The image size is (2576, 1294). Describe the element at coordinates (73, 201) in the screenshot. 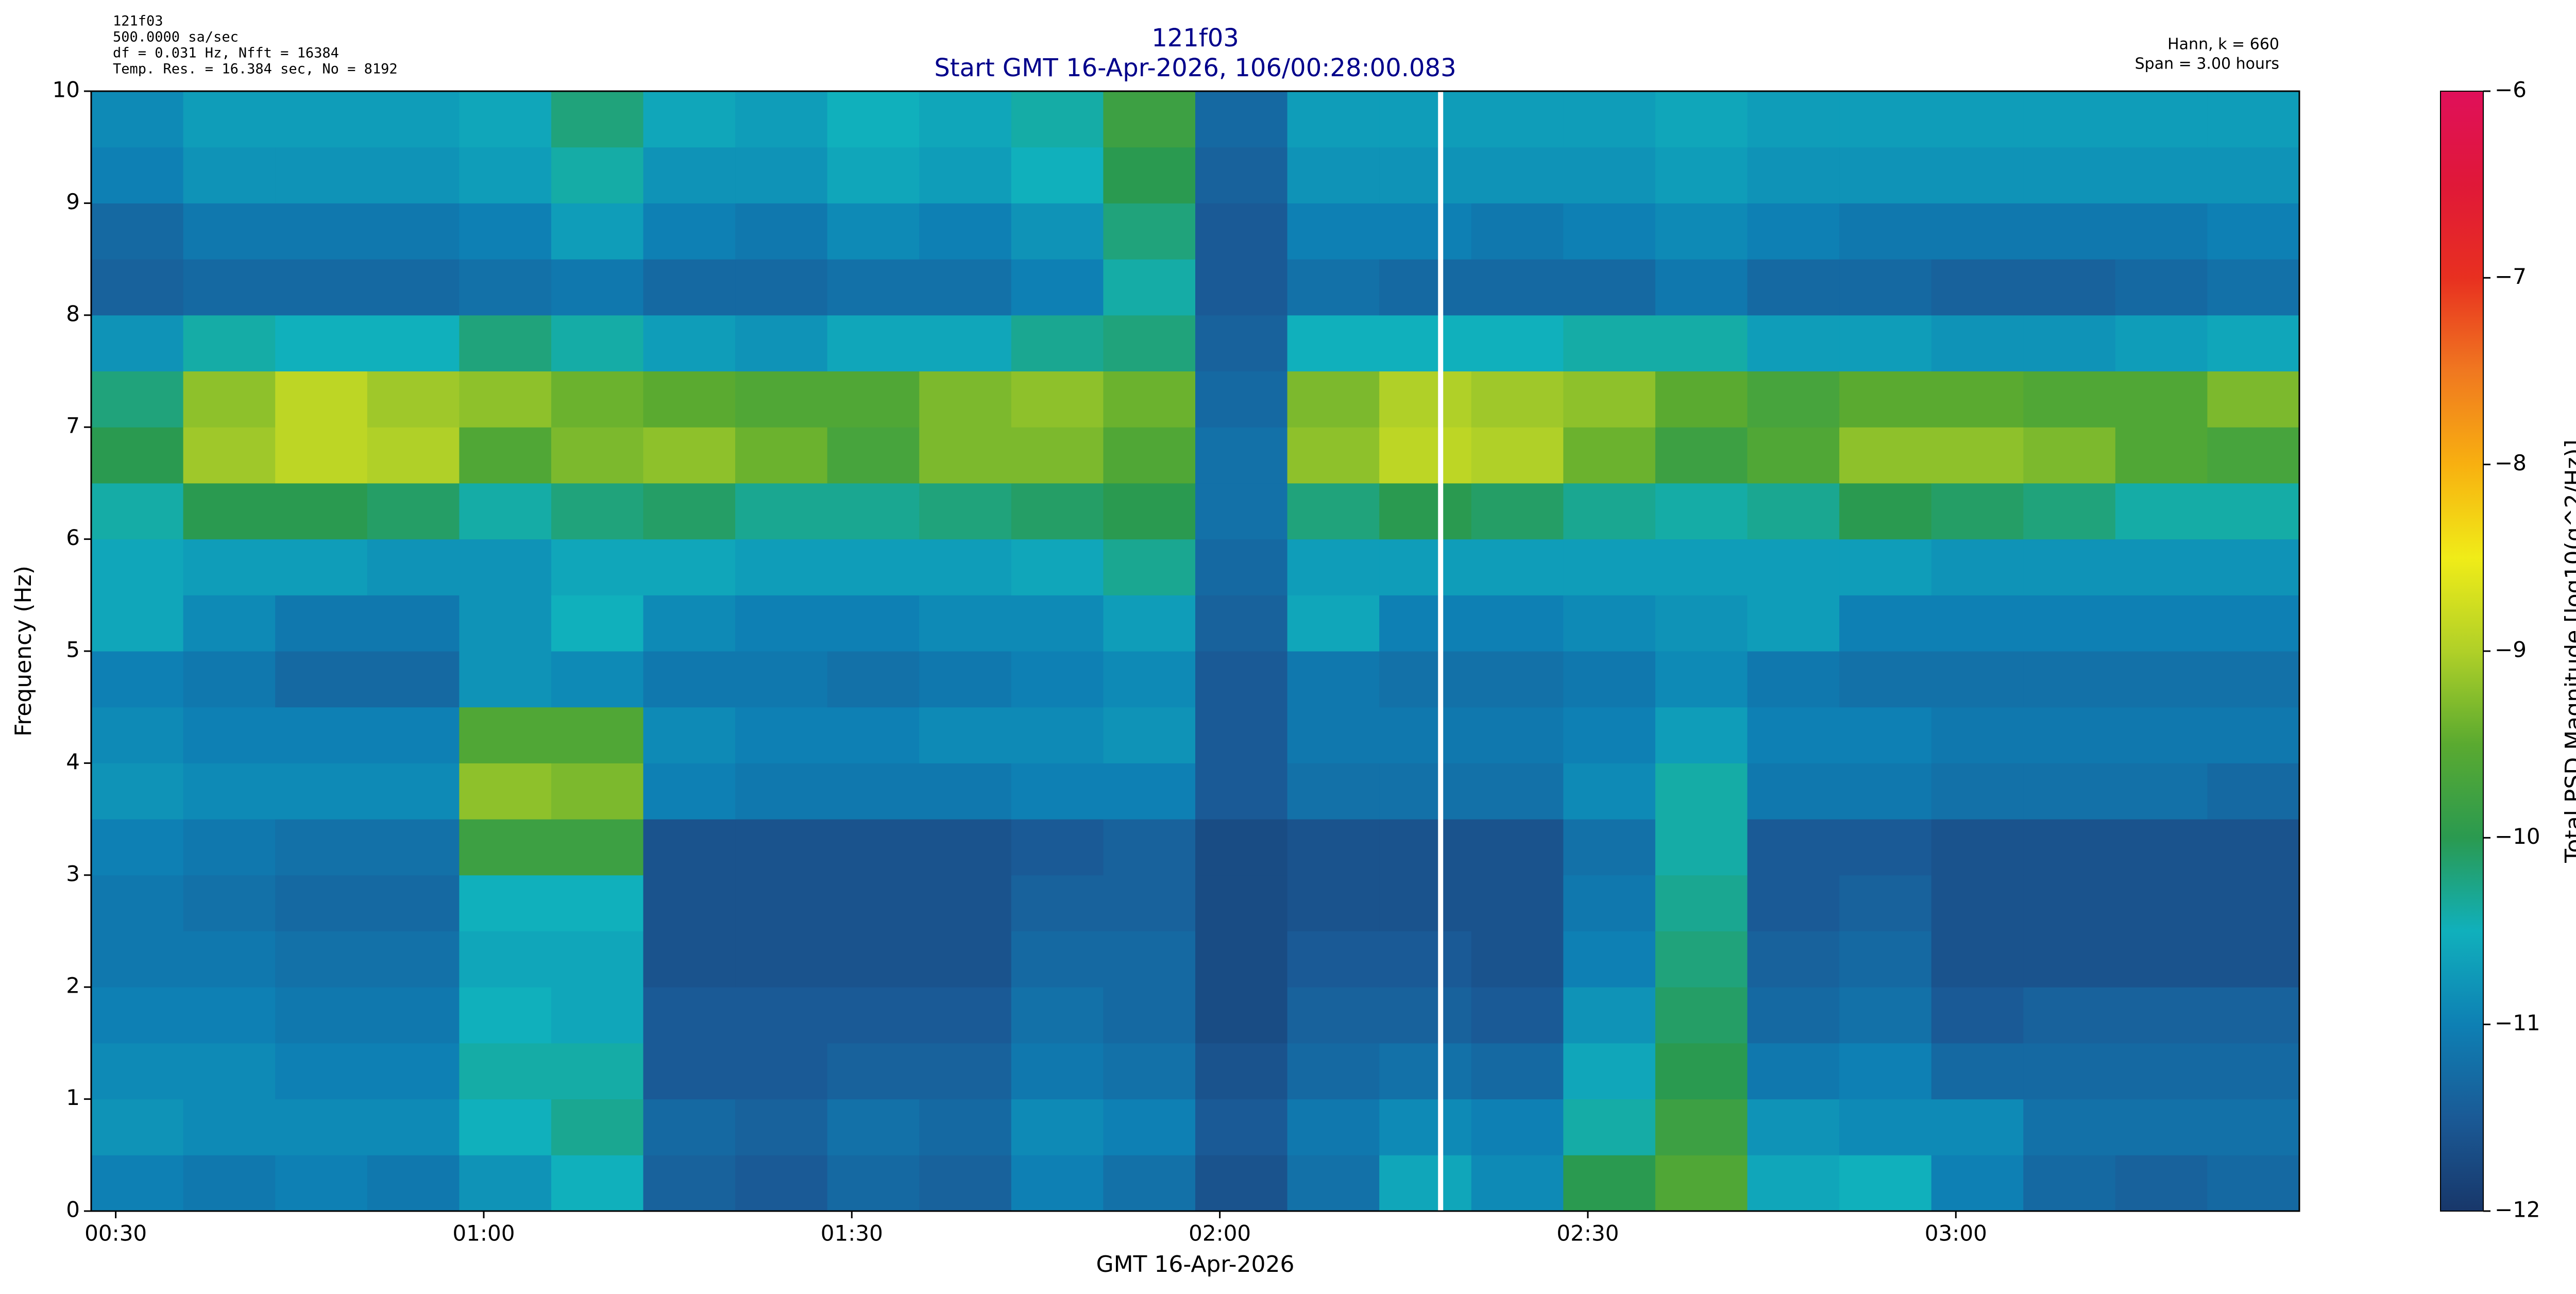

I see `y-tick-label: 9` at that location.